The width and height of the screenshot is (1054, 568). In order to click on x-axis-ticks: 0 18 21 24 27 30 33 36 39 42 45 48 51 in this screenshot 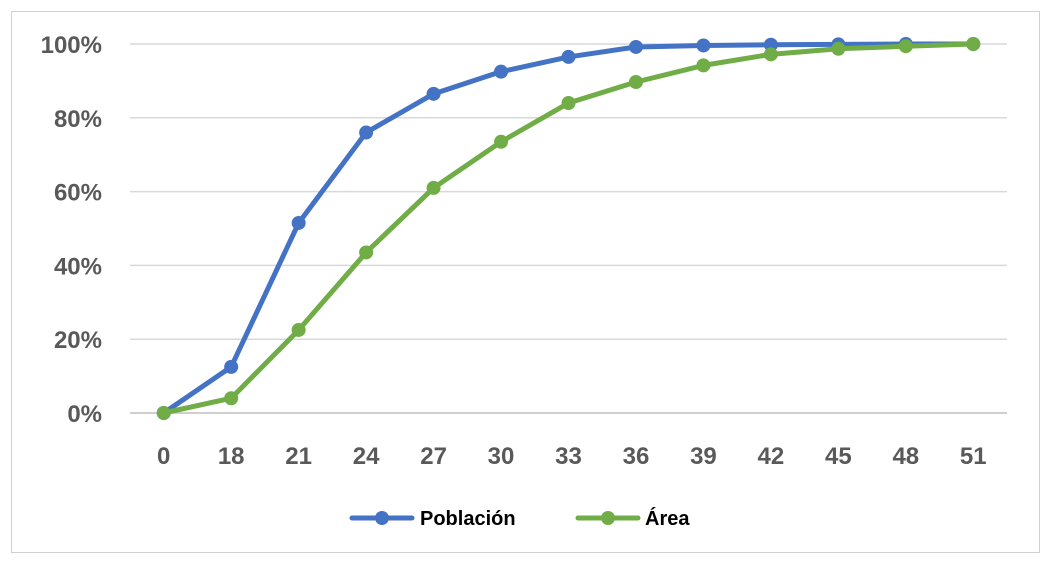, I will do `click(572, 456)`.